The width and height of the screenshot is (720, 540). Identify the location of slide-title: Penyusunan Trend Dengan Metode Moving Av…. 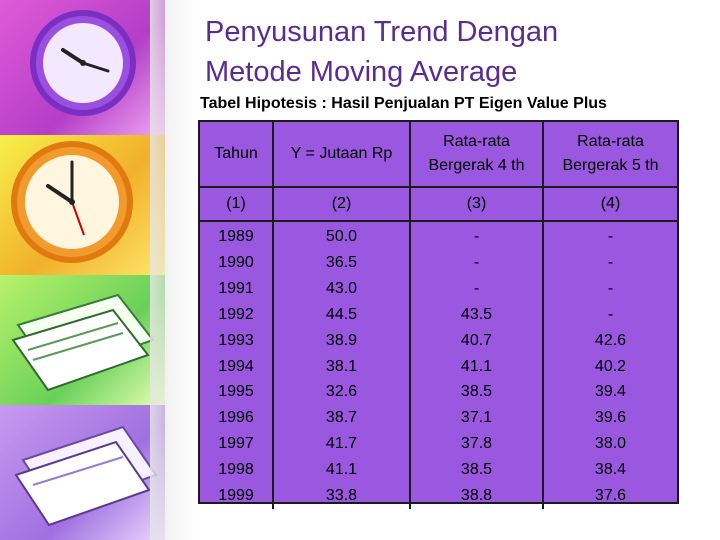
(455, 52).